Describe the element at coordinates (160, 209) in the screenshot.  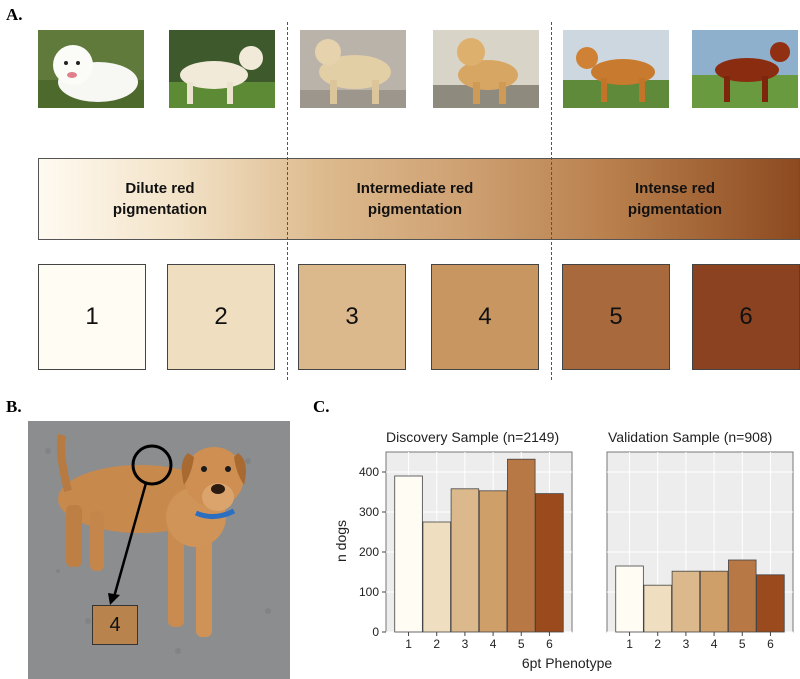
I see `dilute-label-line2: pigmentation` at that location.